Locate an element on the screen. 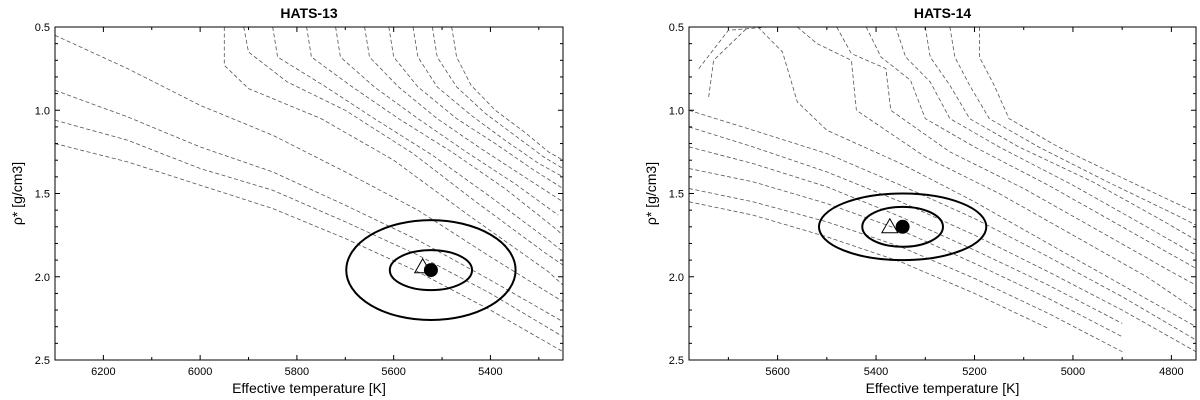 This screenshot has height=400, width=1200. chart-title: HATS-14 is located at coordinates (943, 13).